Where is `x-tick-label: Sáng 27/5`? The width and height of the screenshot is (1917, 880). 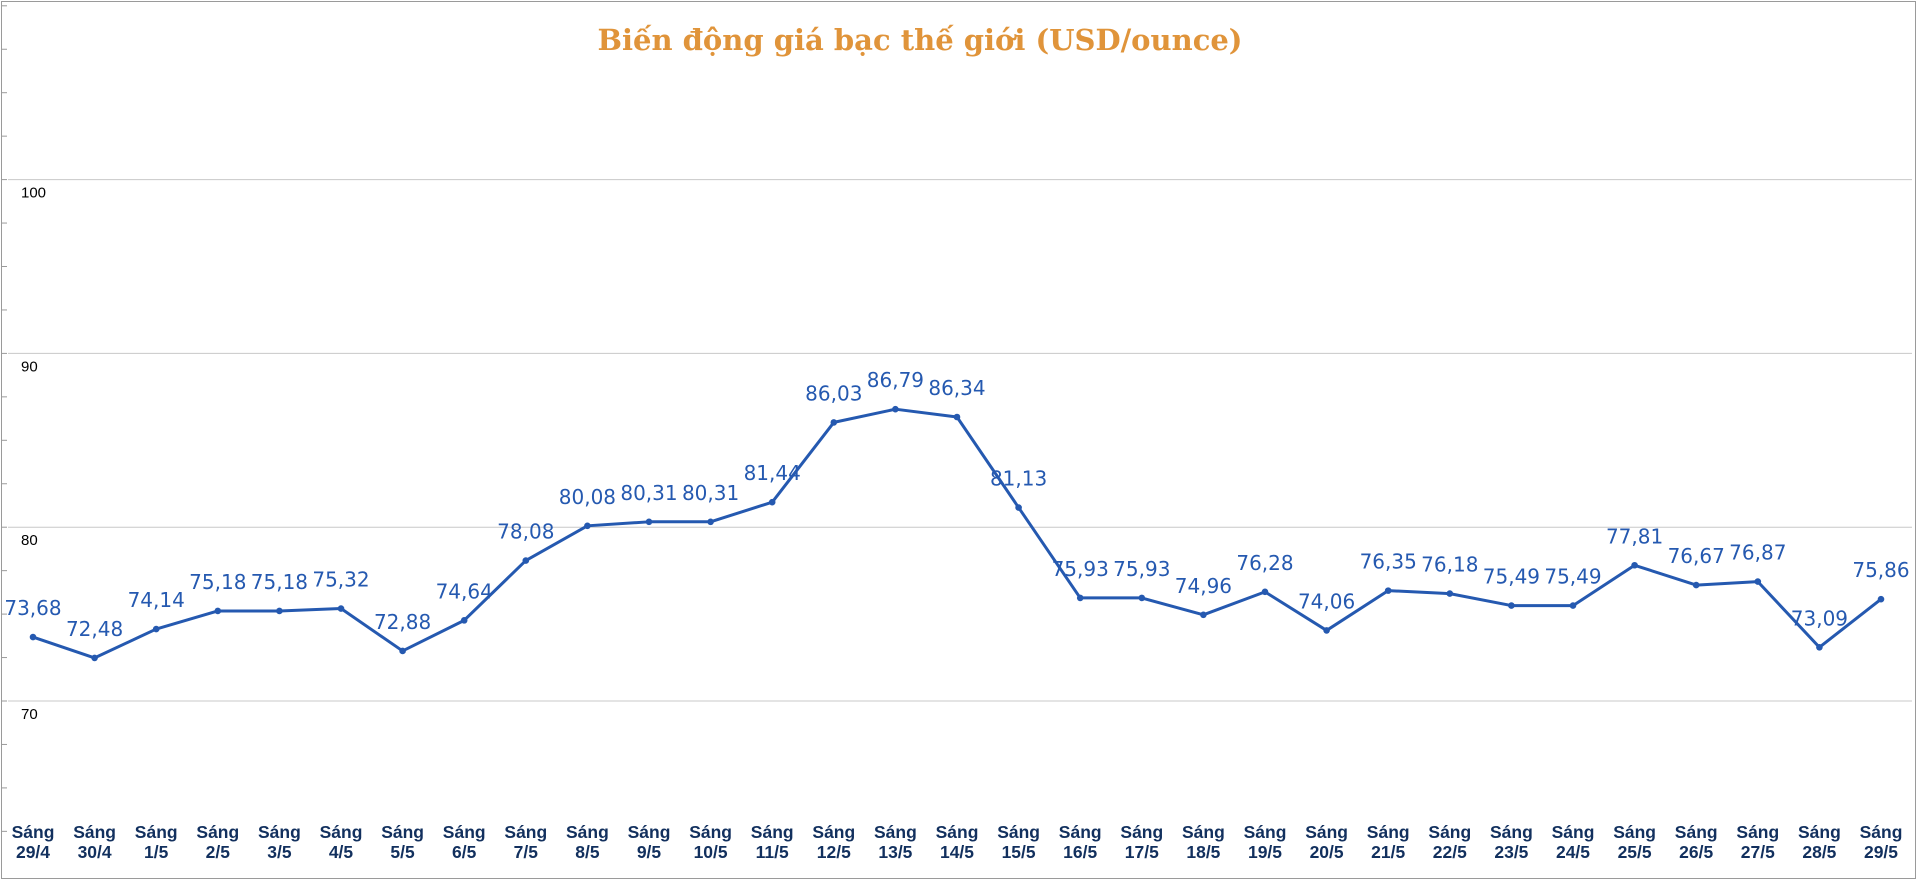 x-tick-label: Sáng 27/5 is located at coordinates (1757, 842).